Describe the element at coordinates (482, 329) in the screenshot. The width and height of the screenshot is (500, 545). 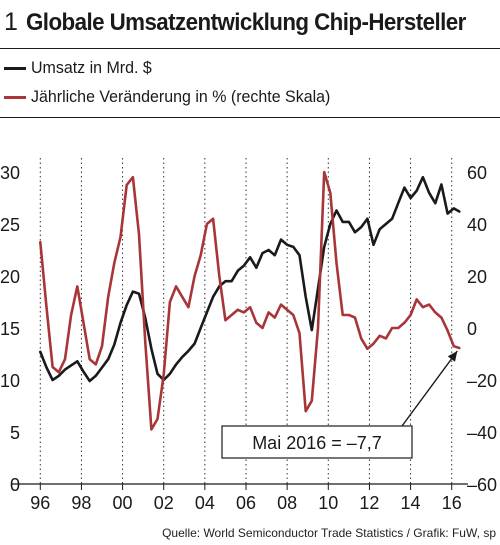
I see `right-axis-ticks: –60 –40 –20 0 20 40 60` at that location.